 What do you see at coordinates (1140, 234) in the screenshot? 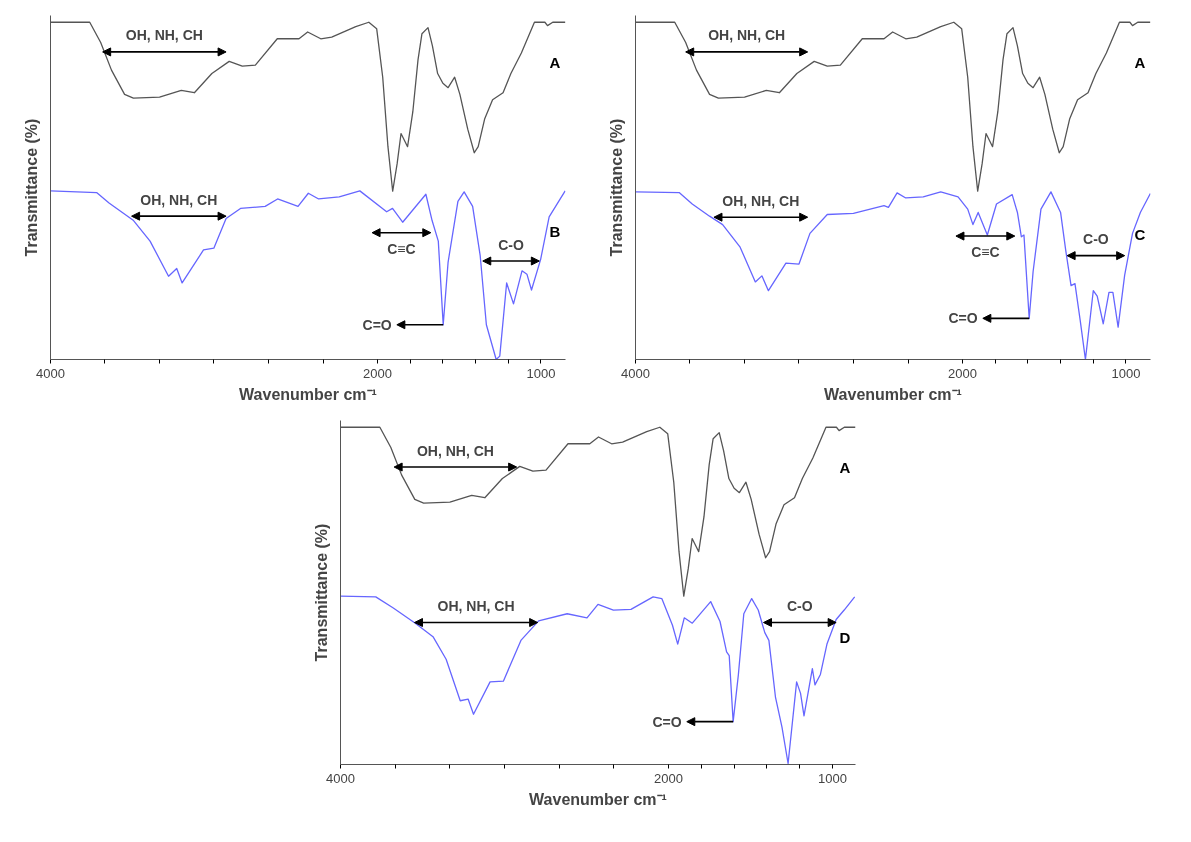
I see `series-label: C` at bounding box center [1140, 234].